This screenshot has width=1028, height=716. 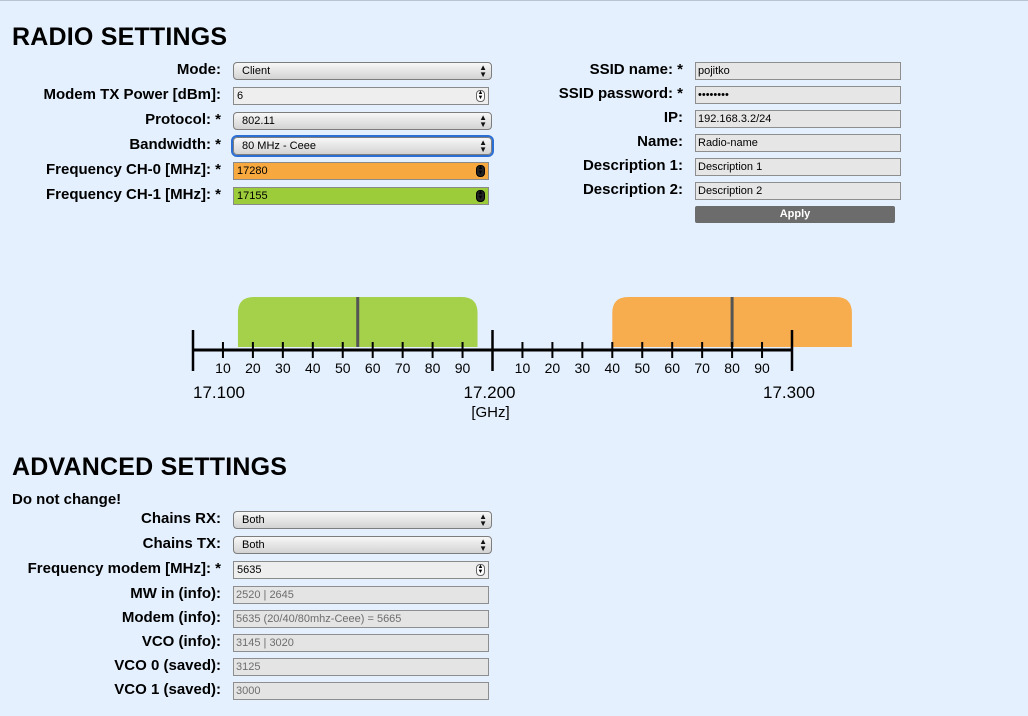 What do you see at coordinates (636, 69) in the screenshot?
I see `ssid-name-label: SSID name: *` at bounding box center [636, 69].